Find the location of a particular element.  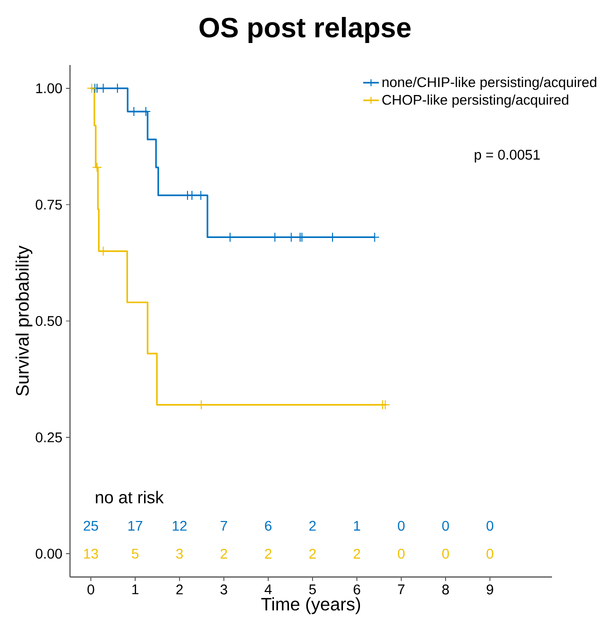

x-tick-label: 9 is located at coordinates (490, 589).